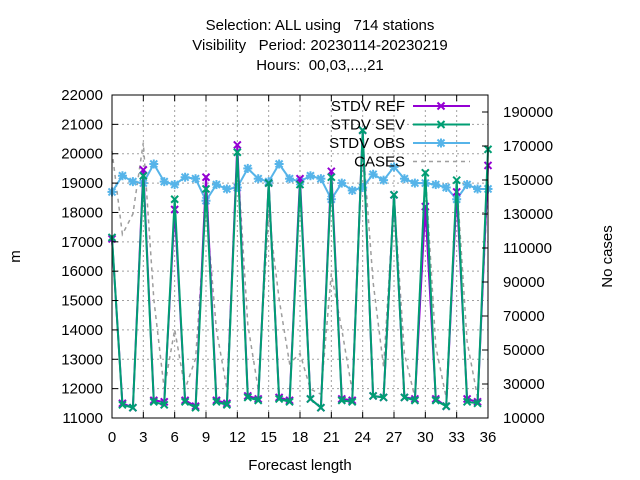  I want to click on y2-tick-label: 190000, so click(528, 112).